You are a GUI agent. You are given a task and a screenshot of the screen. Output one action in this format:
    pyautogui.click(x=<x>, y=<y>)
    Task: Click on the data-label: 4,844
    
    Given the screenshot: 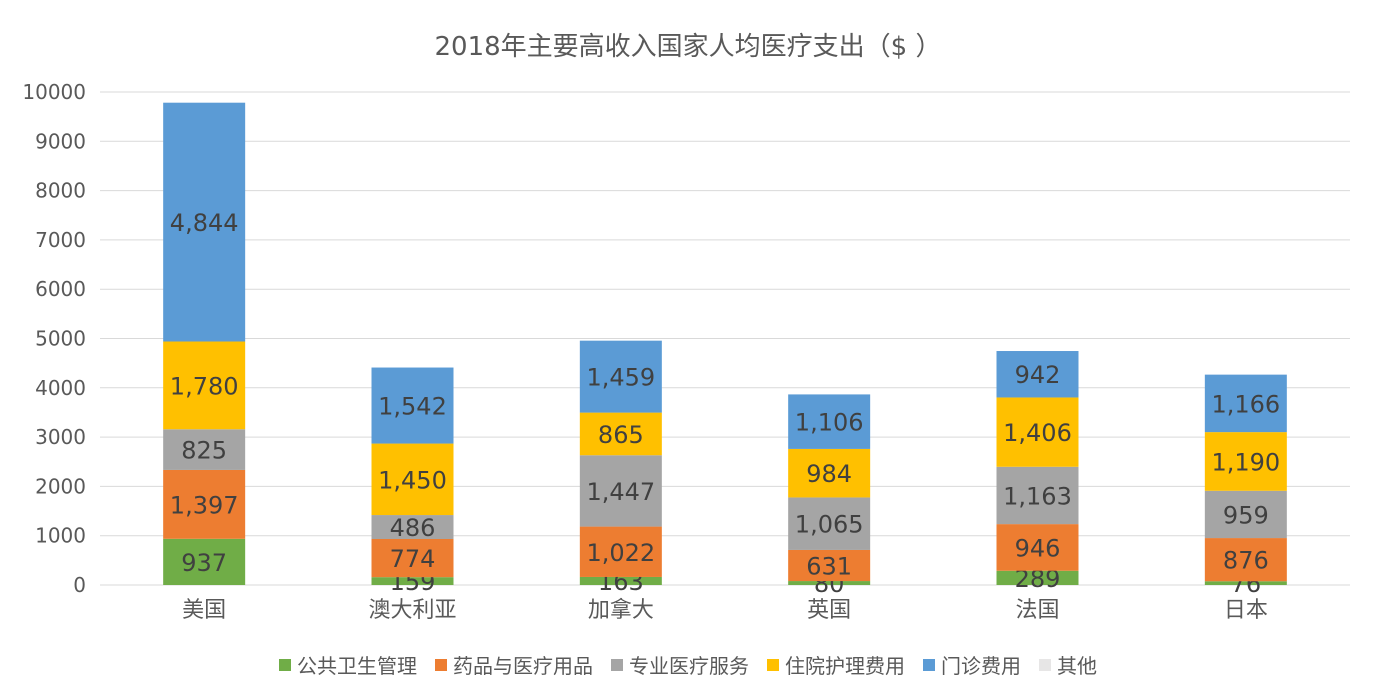 What is the action you would take?
    pyautogui.click(x=204, y=223)
    